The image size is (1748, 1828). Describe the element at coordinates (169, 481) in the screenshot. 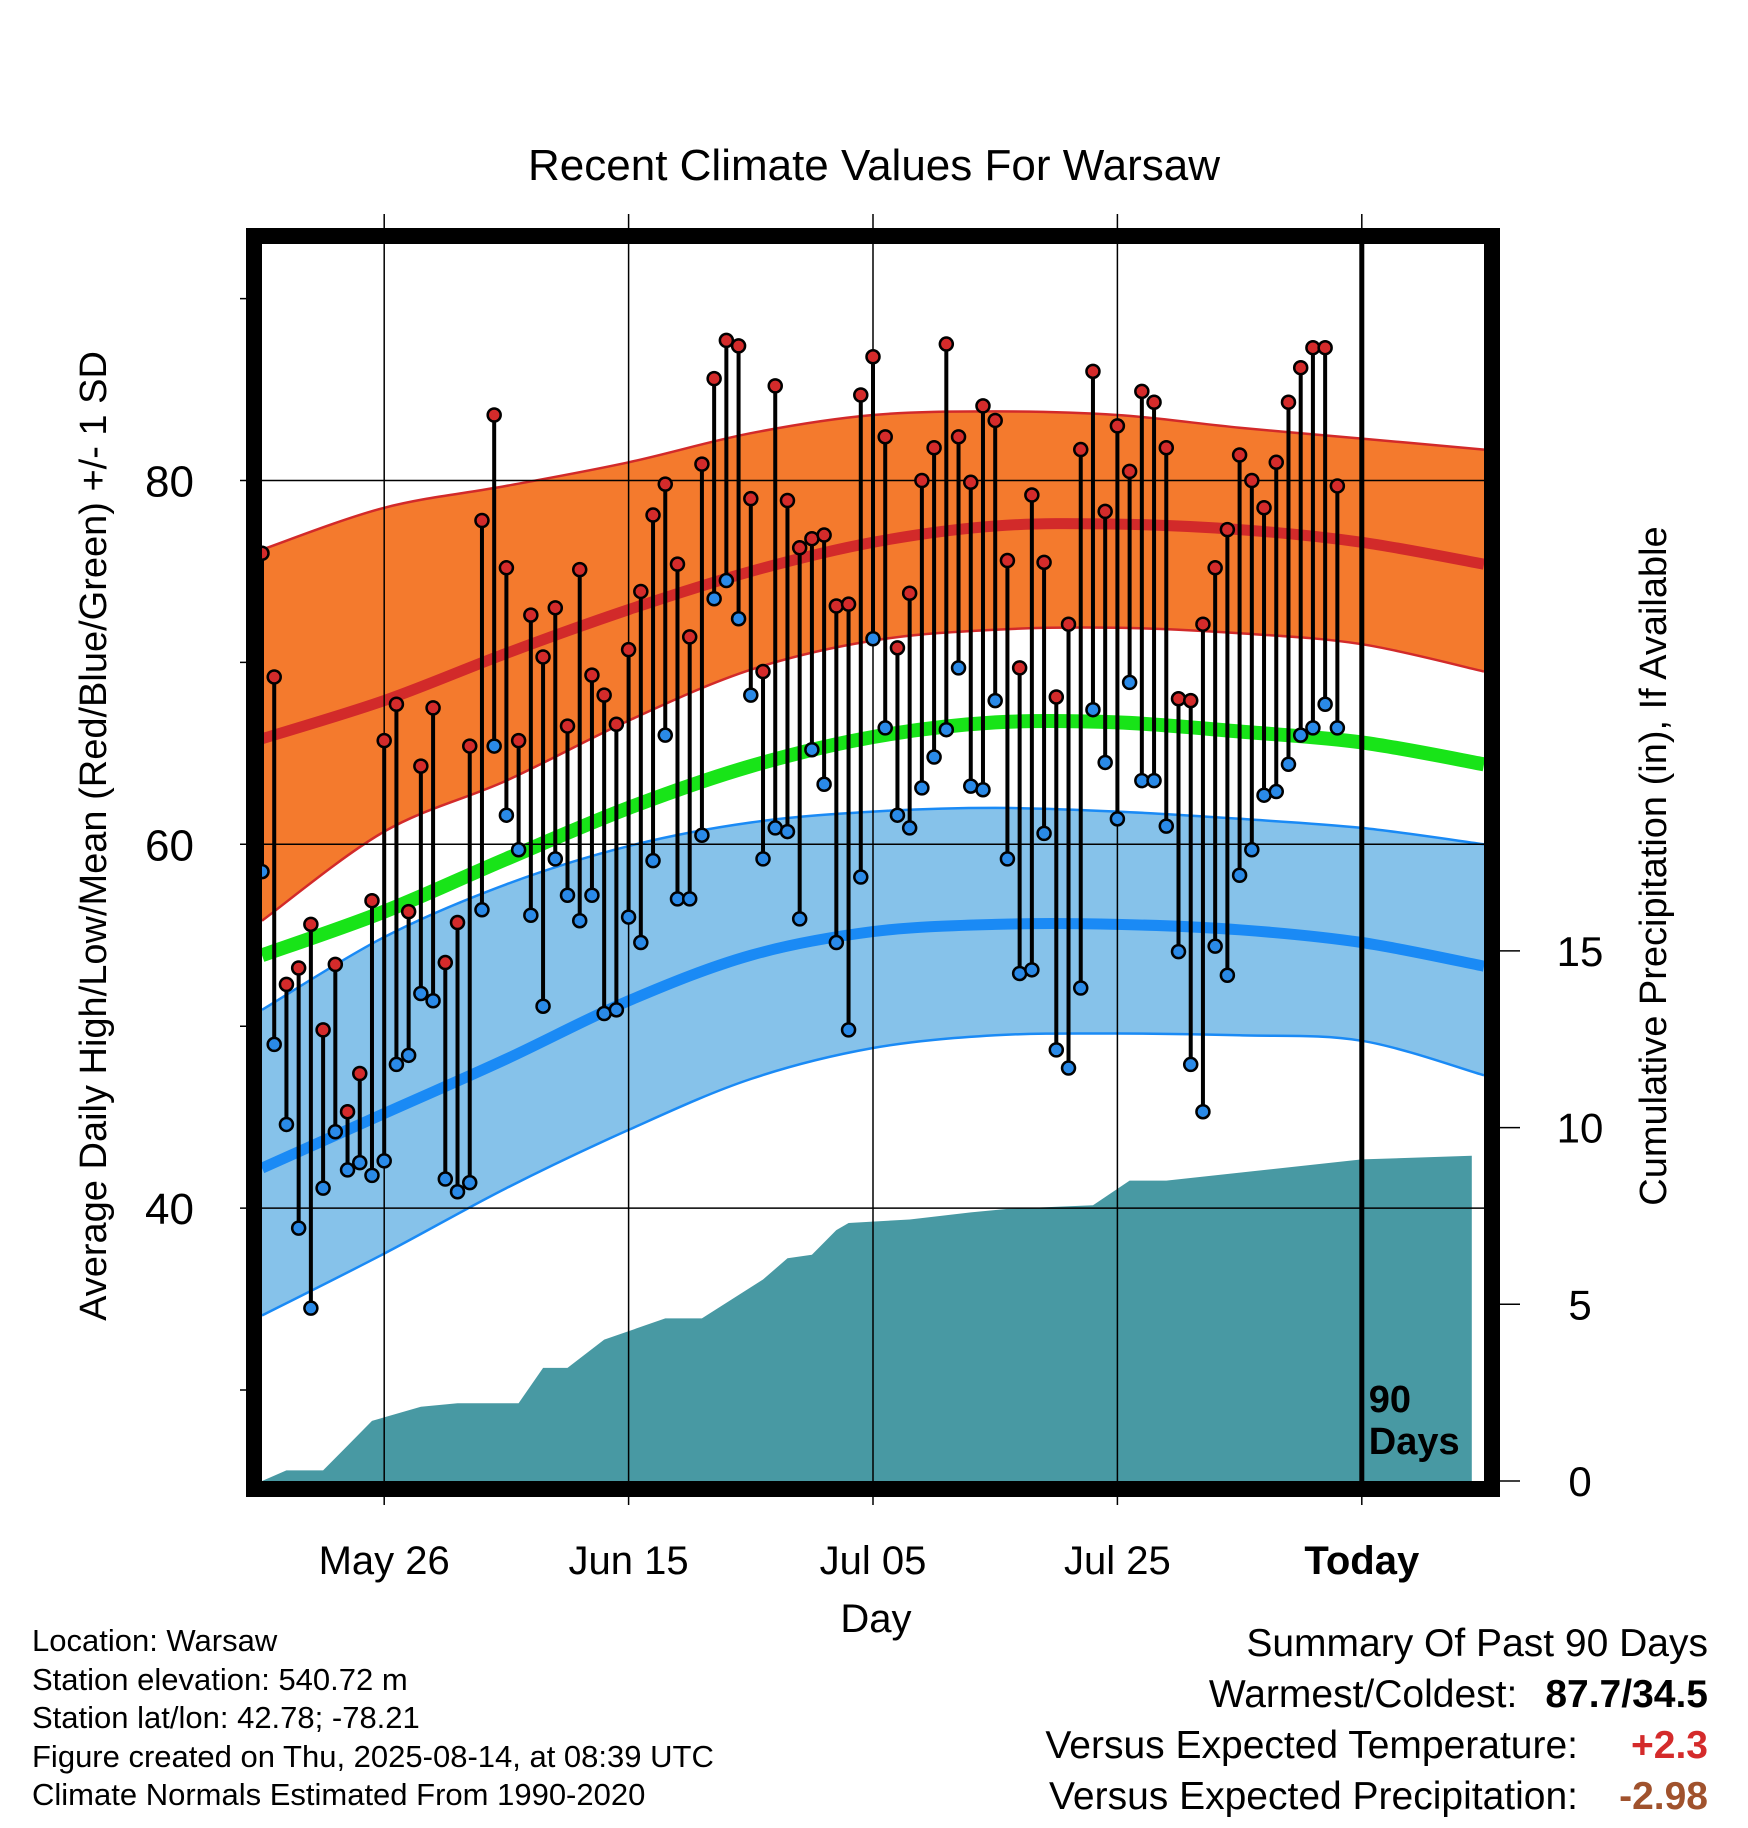

I see `y-tick-label: 80` at that location.